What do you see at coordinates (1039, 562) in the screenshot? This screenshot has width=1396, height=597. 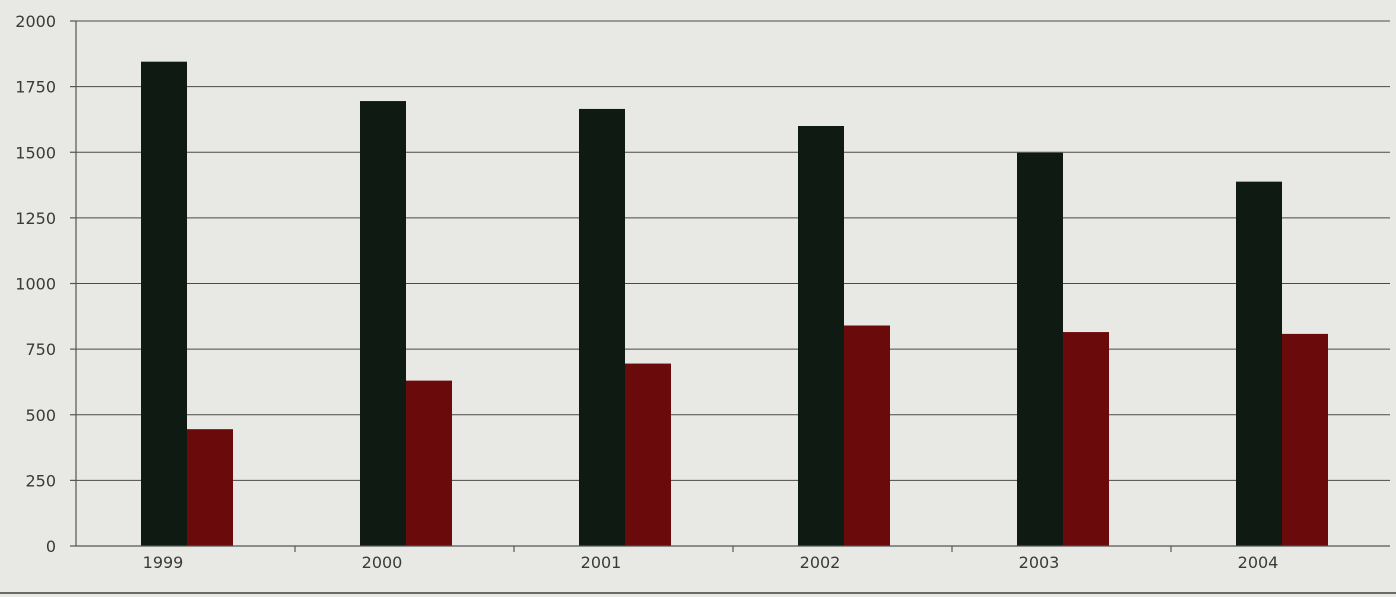 I see `x-tick-label: 2003` at bounding box center [1039, 562].